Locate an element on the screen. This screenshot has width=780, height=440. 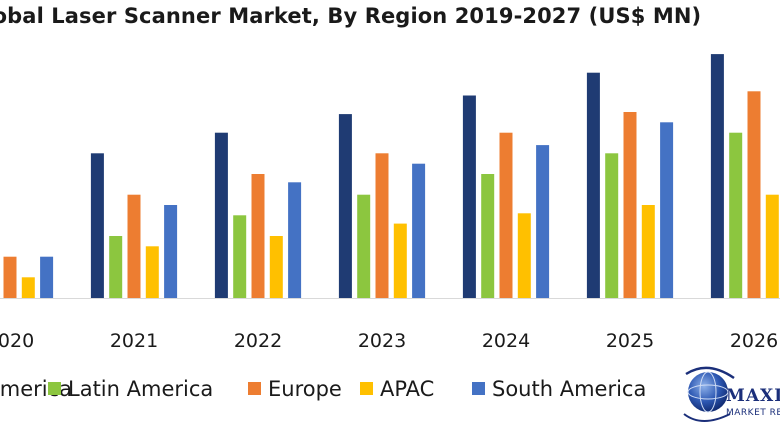
legend-item-south-america: South America is located at coordinates (559, 389).